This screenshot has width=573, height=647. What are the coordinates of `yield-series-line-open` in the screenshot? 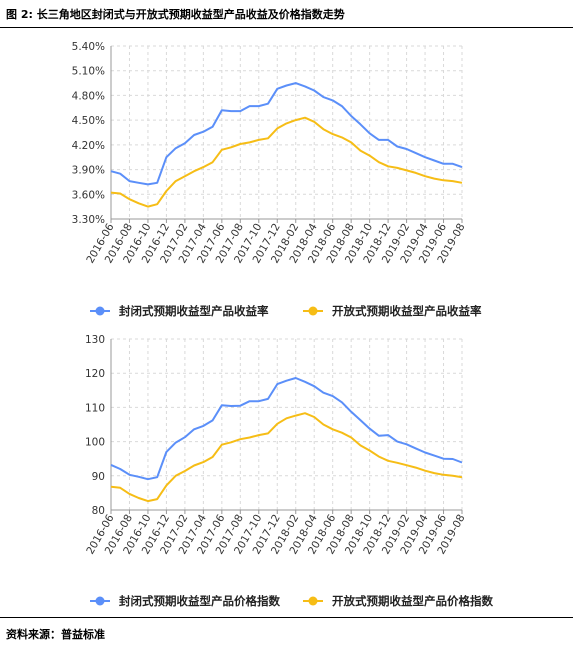 It's located at (286, 162).